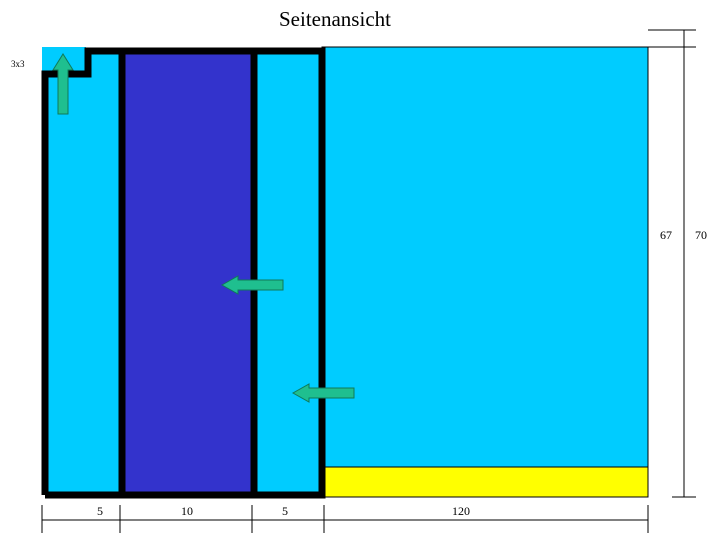  Describe the element at coordinates (187, 511) in the screenshot. I see `dim-label-middle: 10` at that location.